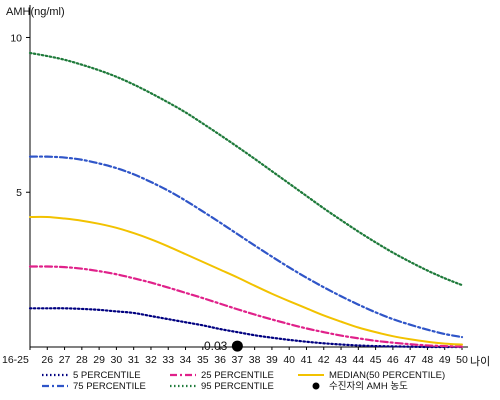 Image resolution: width=500 pixels, height=400 pixels. Describe the element at coordinates (47, 360) in the screenshot. I see `x-tick-label: 26` at that location.